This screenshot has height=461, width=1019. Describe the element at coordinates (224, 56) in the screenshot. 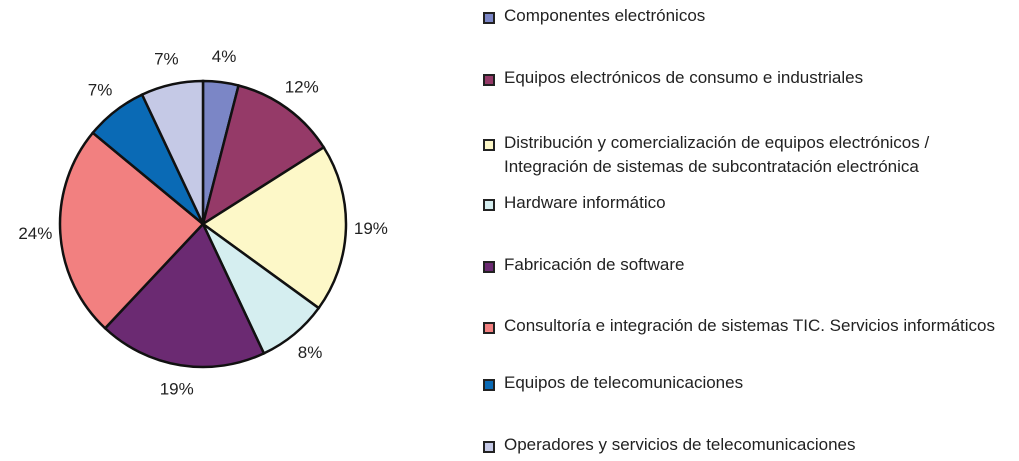

I see `data-label: 4%` at that location.